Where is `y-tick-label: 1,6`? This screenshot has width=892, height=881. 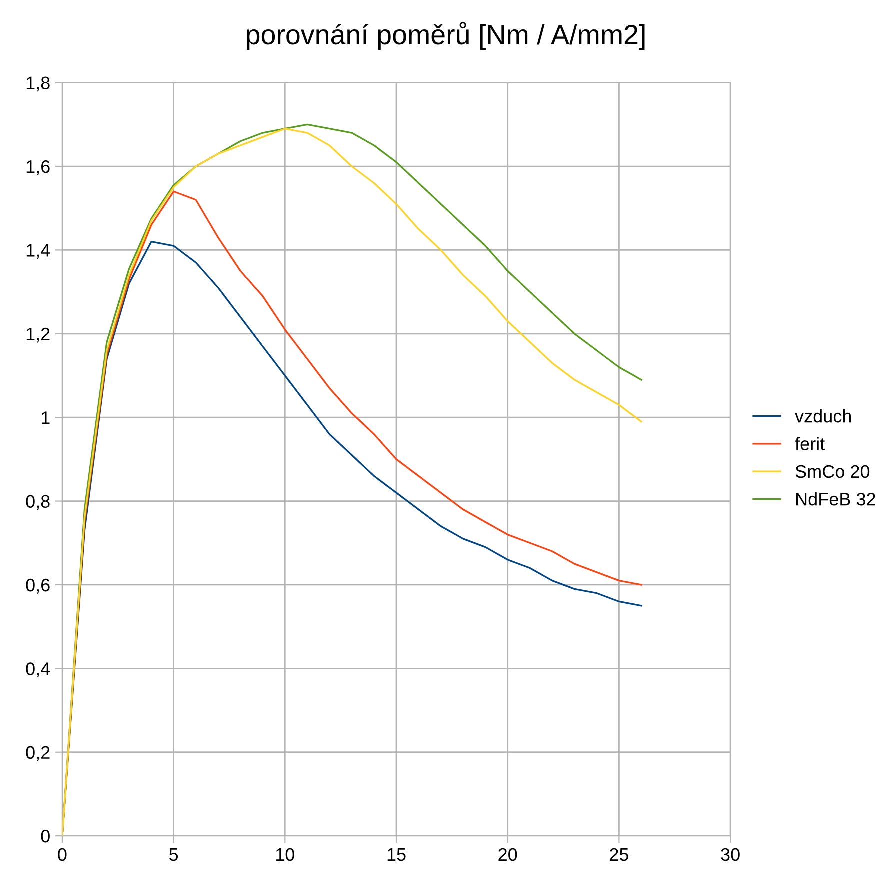 y-tick-label: 1,6 is located at coordinates (38, 168).